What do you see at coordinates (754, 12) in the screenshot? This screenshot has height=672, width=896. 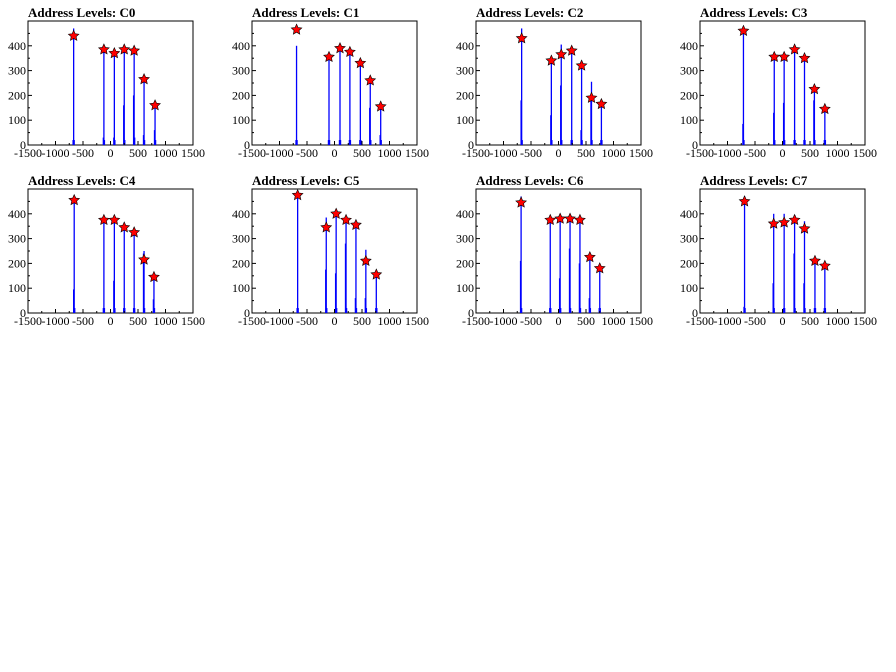 I see `panel-title: Address Levels: C3` at bounding box center [754, 12].